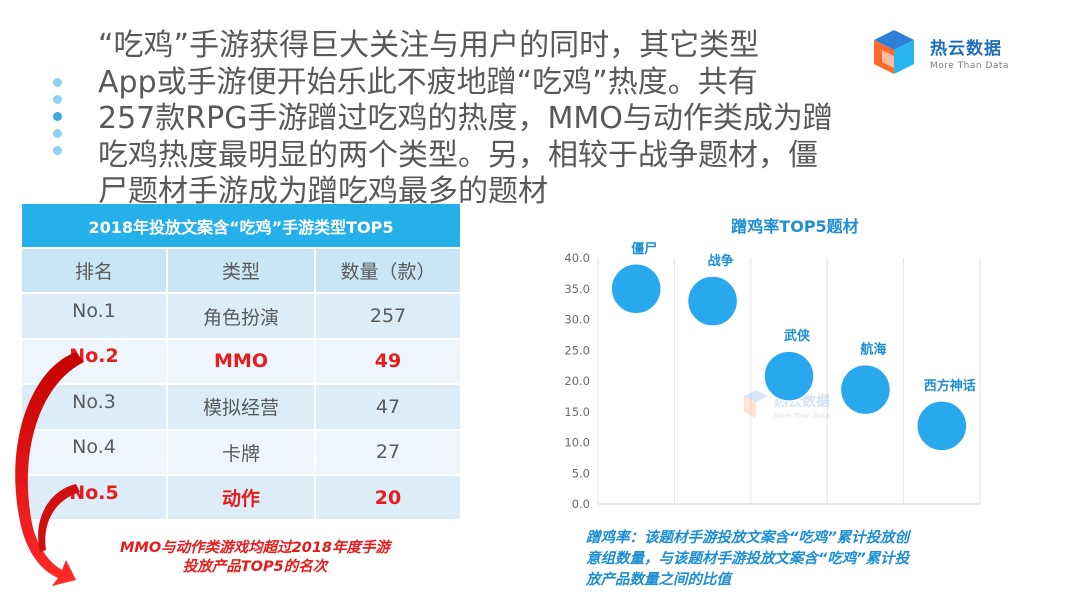 The height and width of the screenshot is (608, 1080). Describe the element at coordinates (428, 82) in the screenshot. I see `headline-line: App或手游便开始乐此不疲地蹭“吃鸡”热度。共有` at that location.